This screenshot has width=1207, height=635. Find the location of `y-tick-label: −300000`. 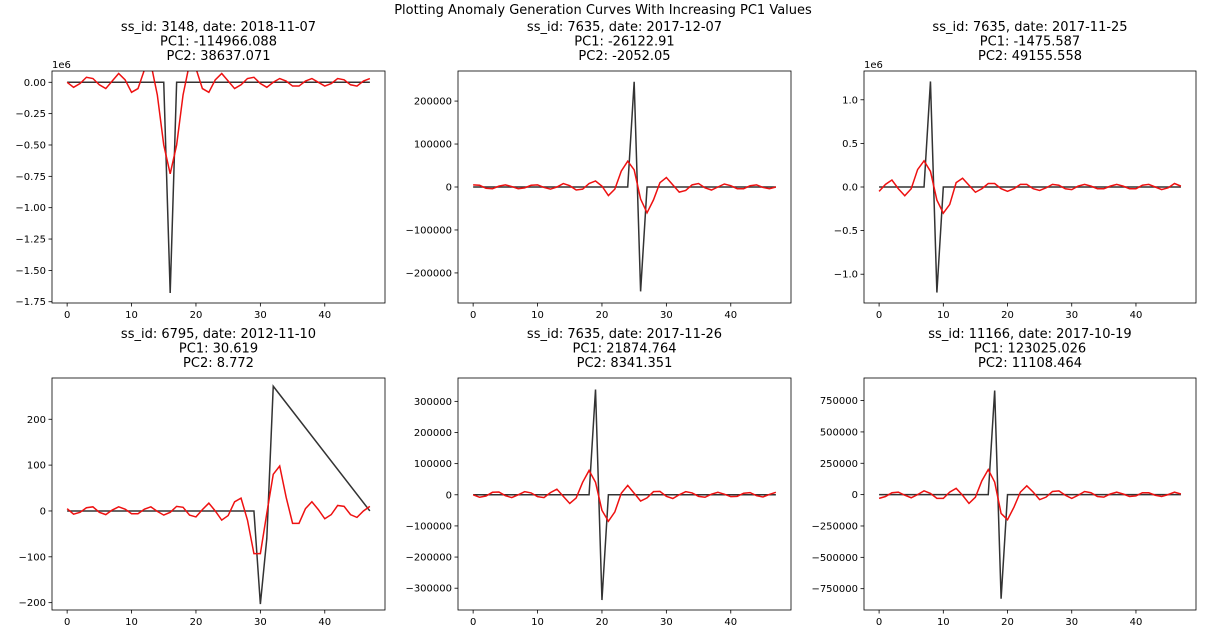

y-tick-label: −300000 is located at coordinates (428, 589).